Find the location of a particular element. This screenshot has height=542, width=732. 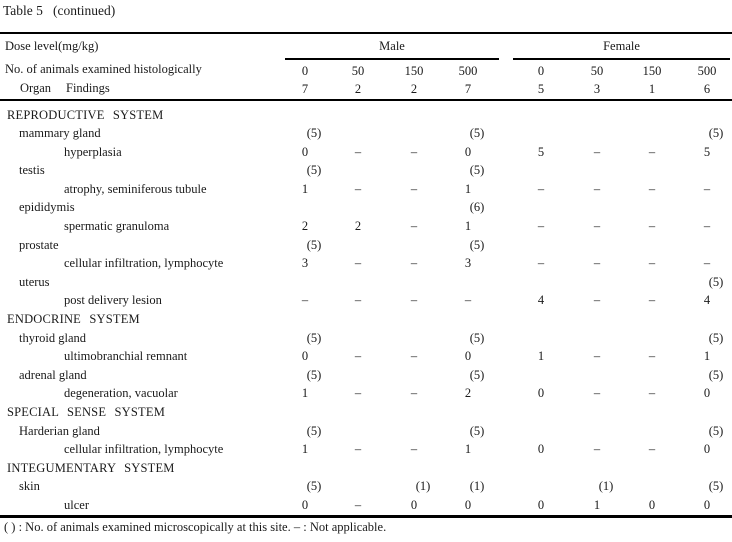

organ-row: epididymis (6) is located at coordinates (366, 208).